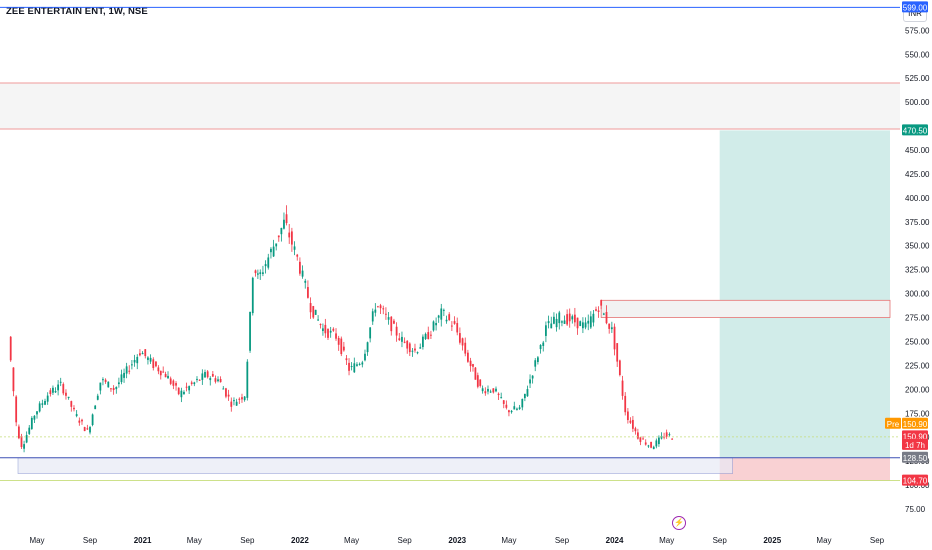  What do you see at coordinates (917, 270) in the screenshot?
I see `y-tick-label: 325.00` at bounding box center [917, 270].